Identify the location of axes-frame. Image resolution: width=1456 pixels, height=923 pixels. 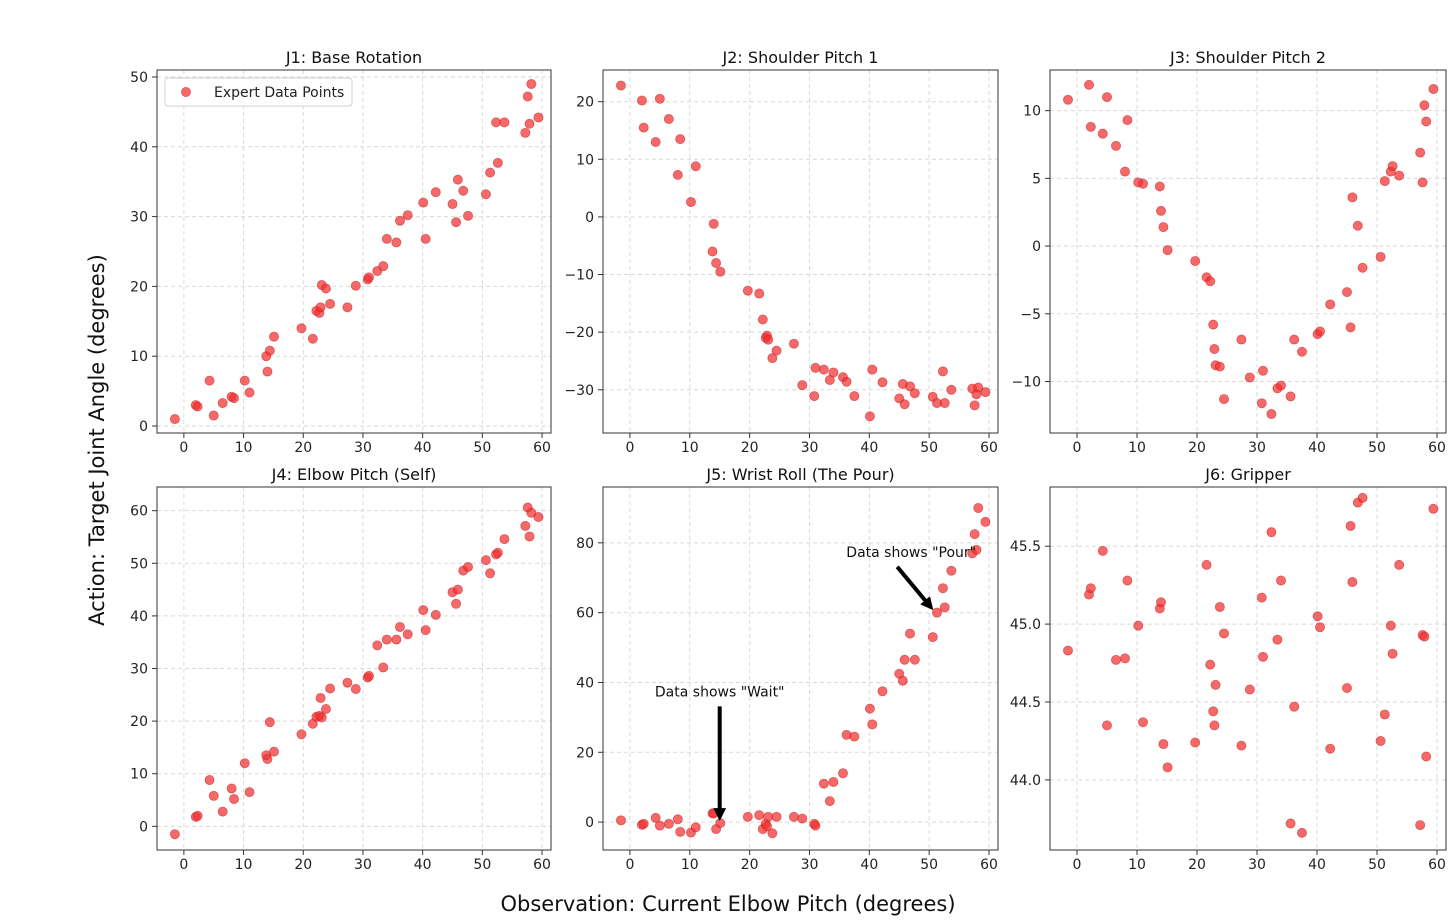
(1248, 668).